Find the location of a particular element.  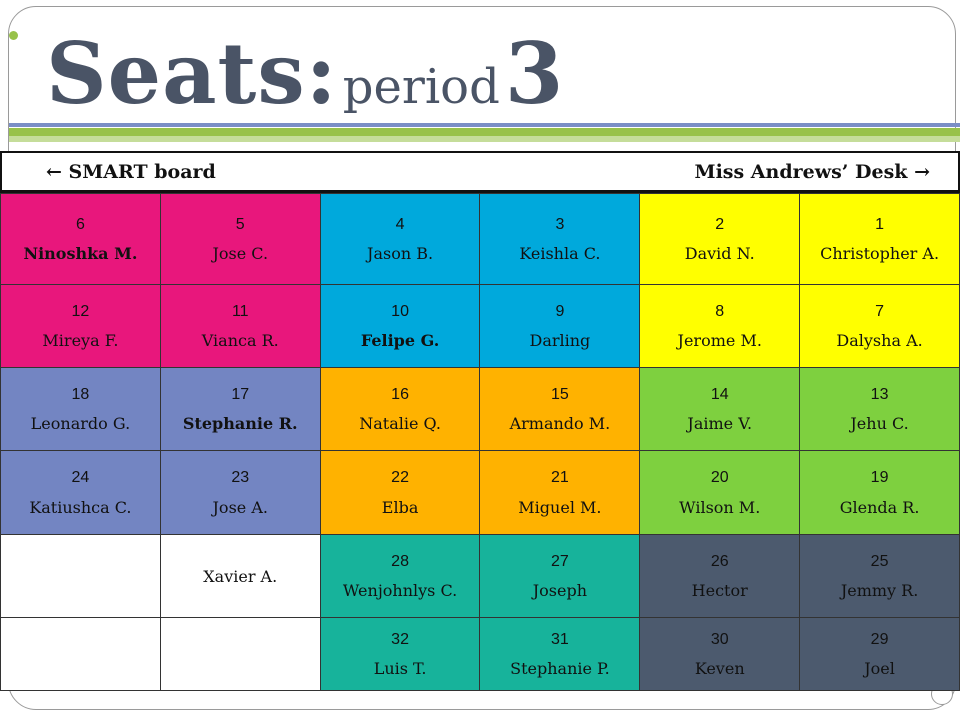

seat: 4 Jason B. is located at coordinates (400, 239).